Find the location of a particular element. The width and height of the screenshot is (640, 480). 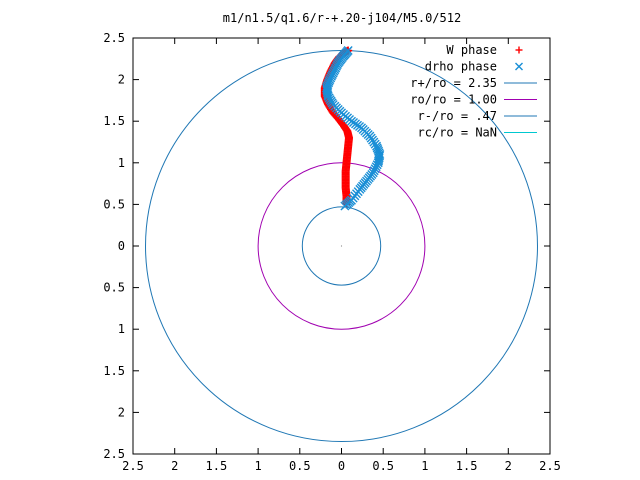

origin-dot is located at coordinates (341, 246).